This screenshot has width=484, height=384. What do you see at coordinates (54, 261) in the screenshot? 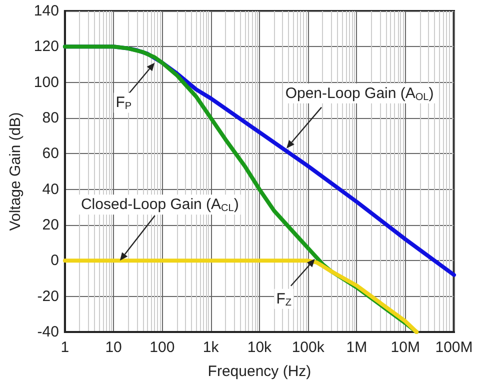
I see `y-tick-label: 0` at bounding box center [54, 261].